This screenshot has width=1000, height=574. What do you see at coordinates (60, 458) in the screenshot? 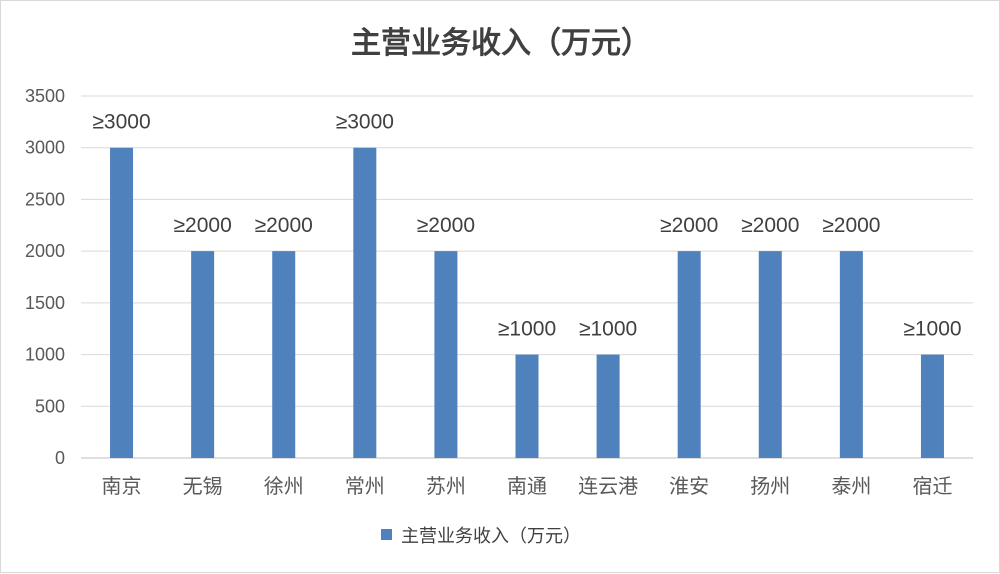
I see `y-tick-label: 0` at bounding box center [60, 458].